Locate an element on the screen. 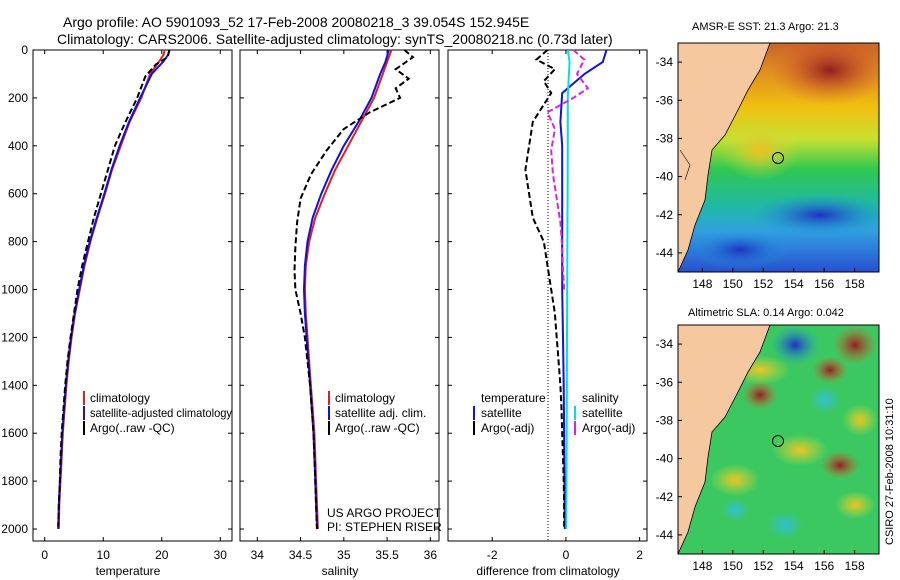 This screenshot has width=900, height=580. sla-map-frame is located at coordinates (778, 439).